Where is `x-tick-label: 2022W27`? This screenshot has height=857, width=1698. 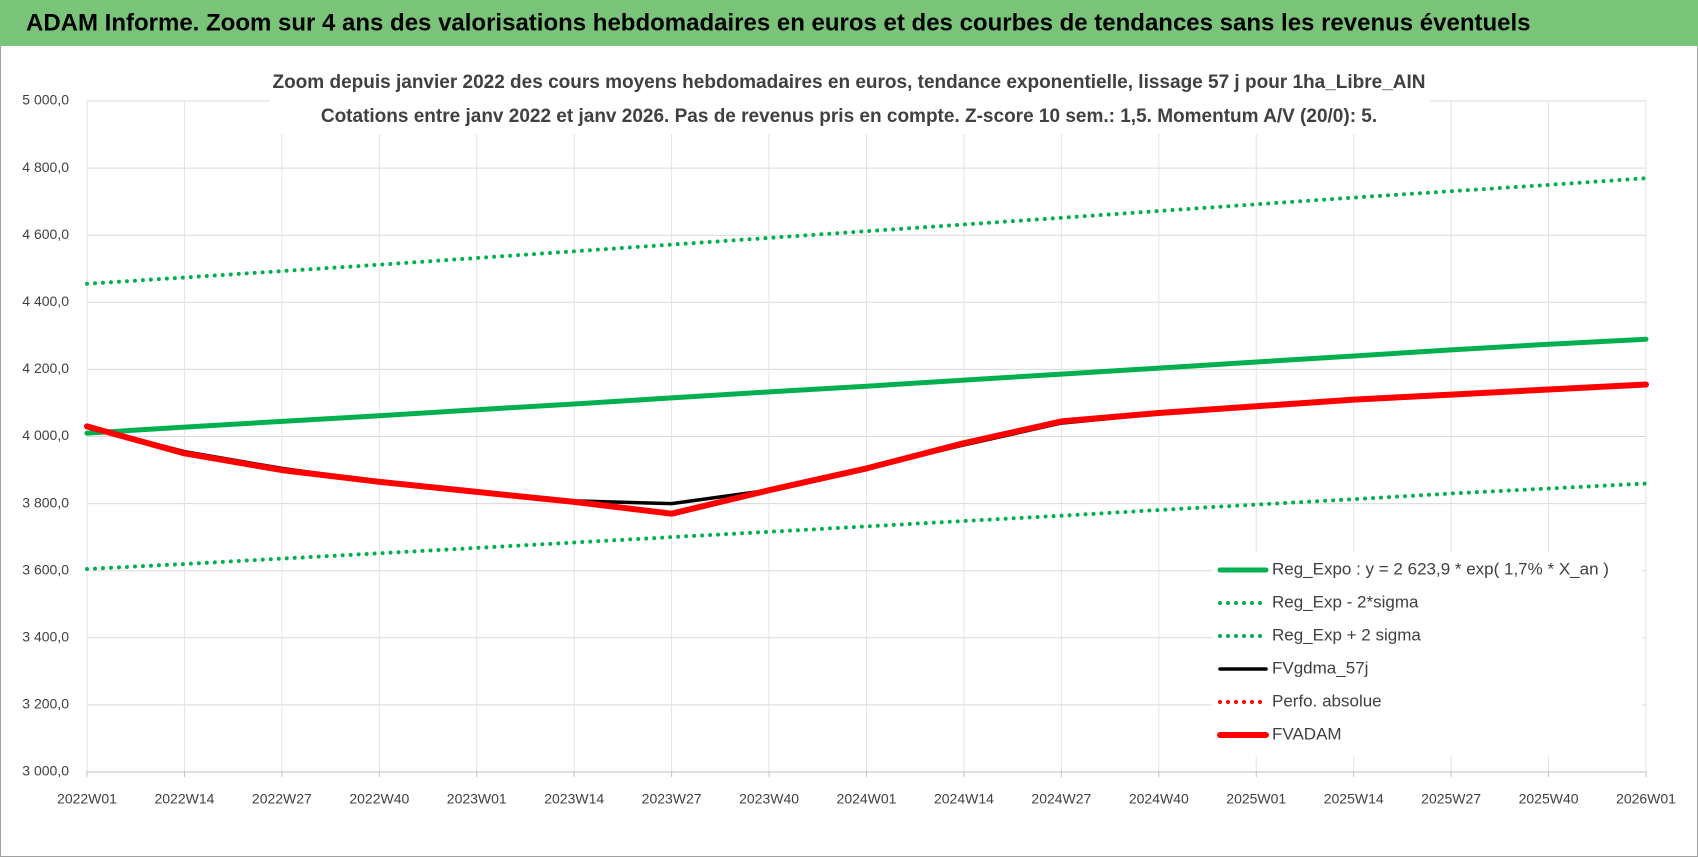 x-tick-label: 2022W27 is located at coordinates (282, 799).